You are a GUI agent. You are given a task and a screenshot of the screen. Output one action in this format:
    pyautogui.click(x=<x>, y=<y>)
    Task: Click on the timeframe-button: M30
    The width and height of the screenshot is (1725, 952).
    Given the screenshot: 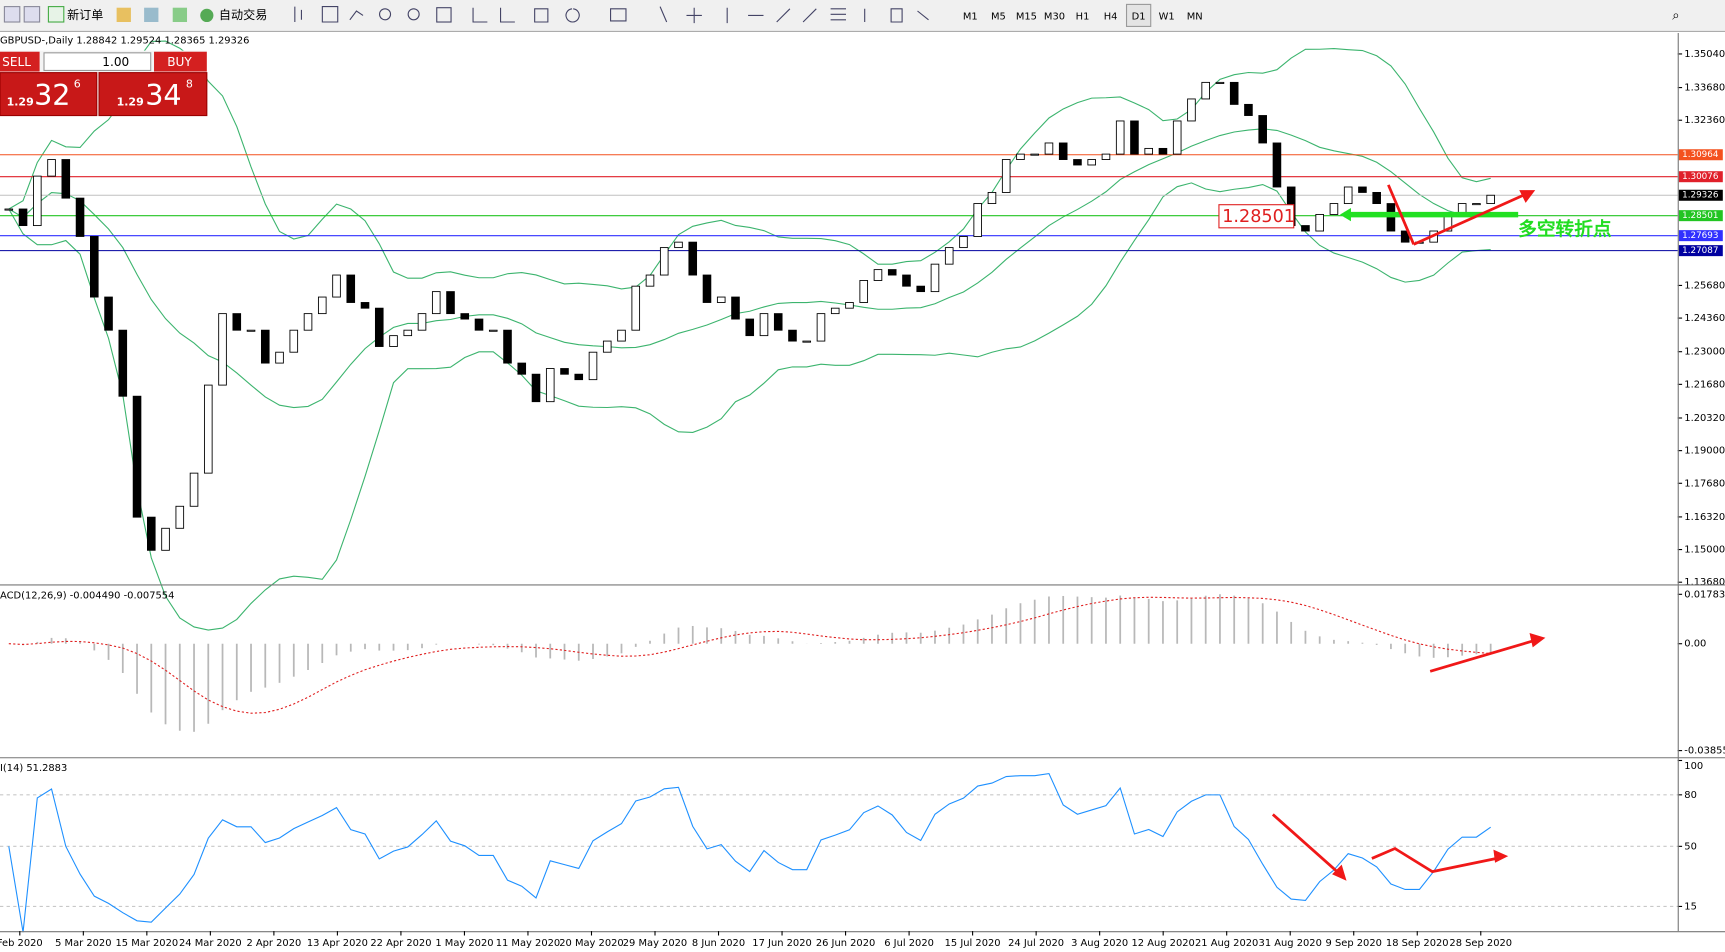 What is the action you would take?
    pyautogui.click(x=1054, y=17)
    